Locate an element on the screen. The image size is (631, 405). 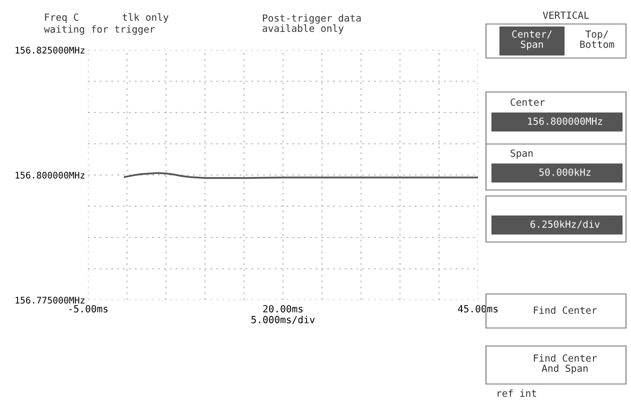
y-tick-label: 156.775000MHz is located at coordinates (50, 300).